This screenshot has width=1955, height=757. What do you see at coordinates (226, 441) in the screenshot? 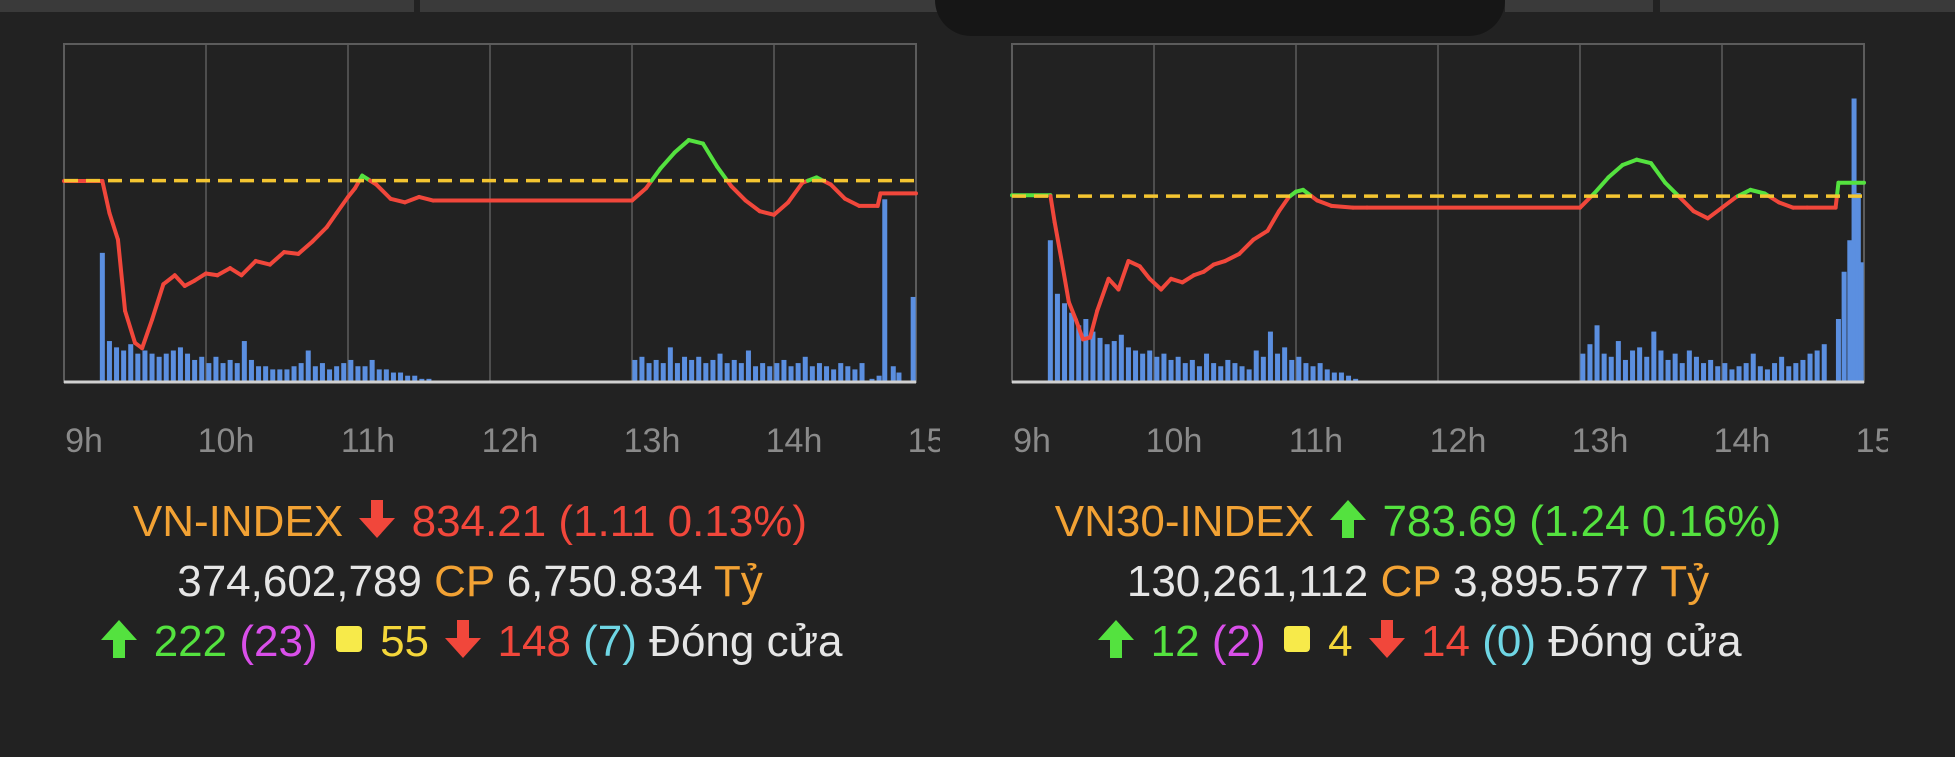
I see `x-tick-label: 10h` at bounding box center [226, 441].